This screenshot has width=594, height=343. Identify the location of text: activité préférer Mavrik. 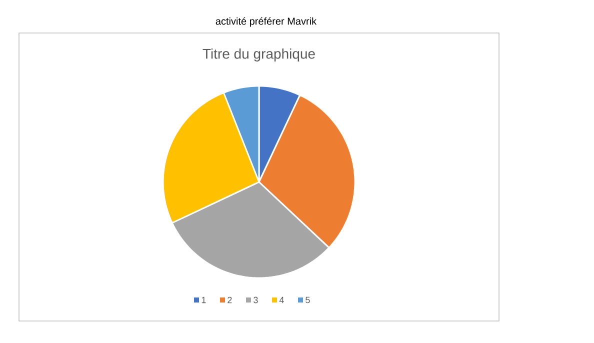
(266, 22).